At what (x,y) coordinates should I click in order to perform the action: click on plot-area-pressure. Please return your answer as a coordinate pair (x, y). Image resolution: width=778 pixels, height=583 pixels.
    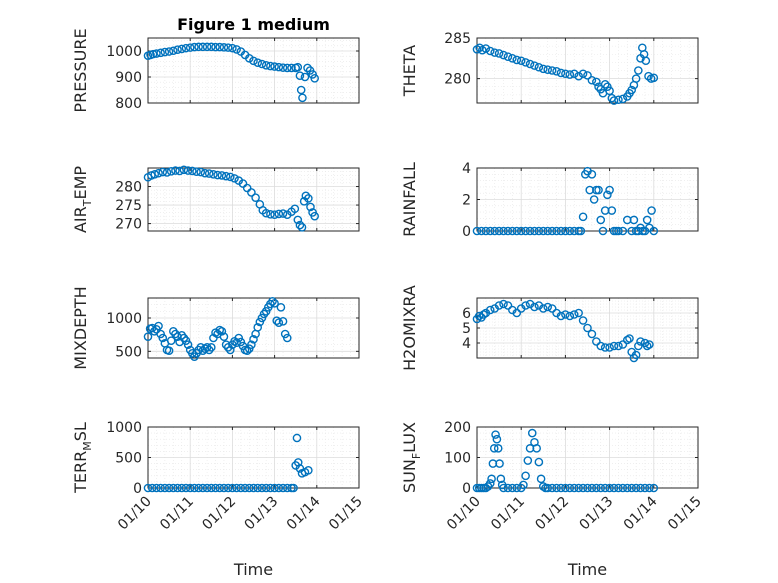
    Looking at the image, I should click on (253, 70).